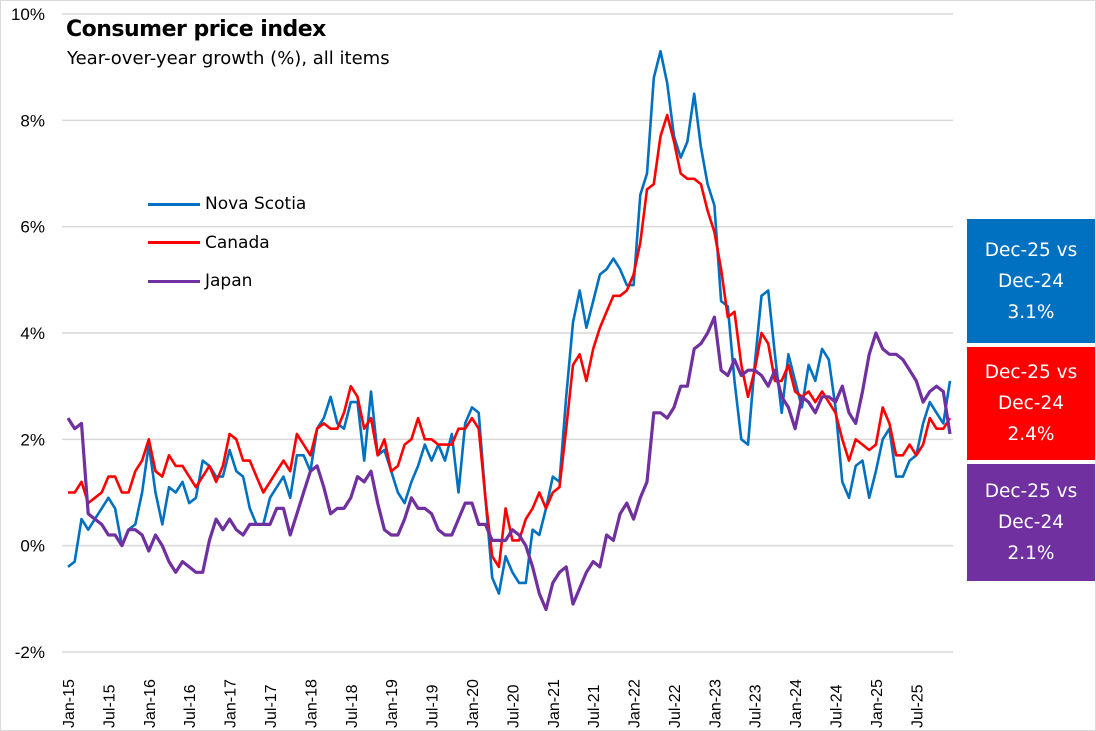  What do you see at coordinates (32, 227) in the screenshot?
I see `y-tick-label: 6%` at bounding box center [32, 227].